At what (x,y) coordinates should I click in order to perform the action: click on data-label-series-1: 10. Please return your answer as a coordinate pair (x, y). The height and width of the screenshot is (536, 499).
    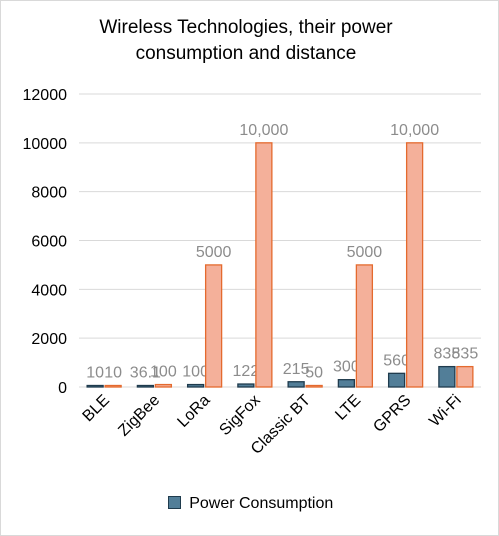
    Looking at the image, I should click on (95, 373).